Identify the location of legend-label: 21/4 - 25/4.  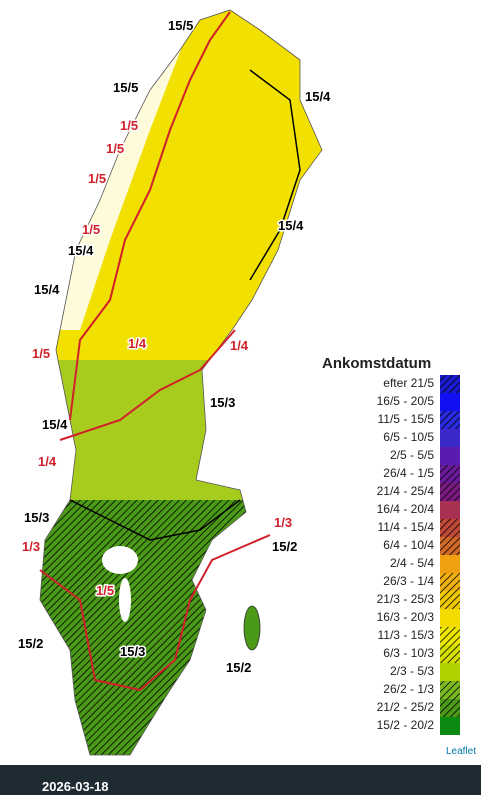
(406, 491).